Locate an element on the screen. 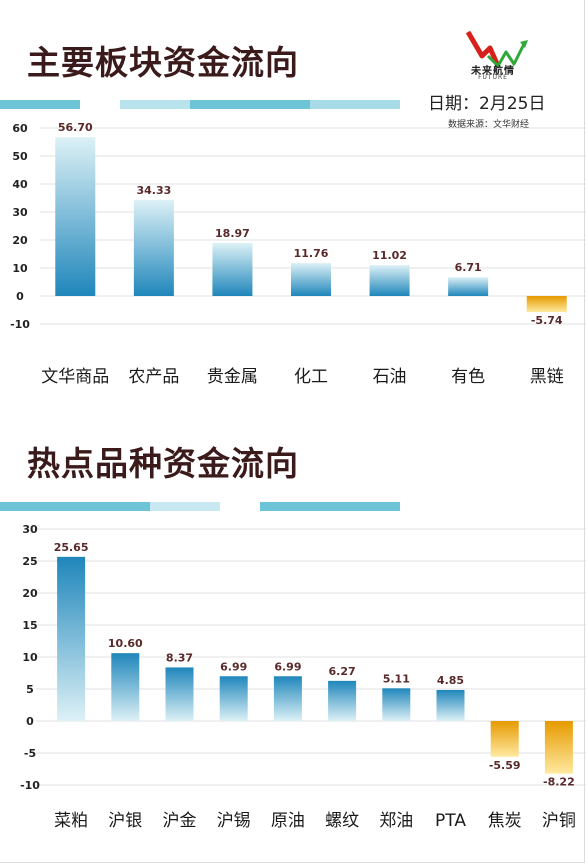 The width and height of the screenshot is (586, 864). category-label: 沪铜 is located at coordinates (559, 821).